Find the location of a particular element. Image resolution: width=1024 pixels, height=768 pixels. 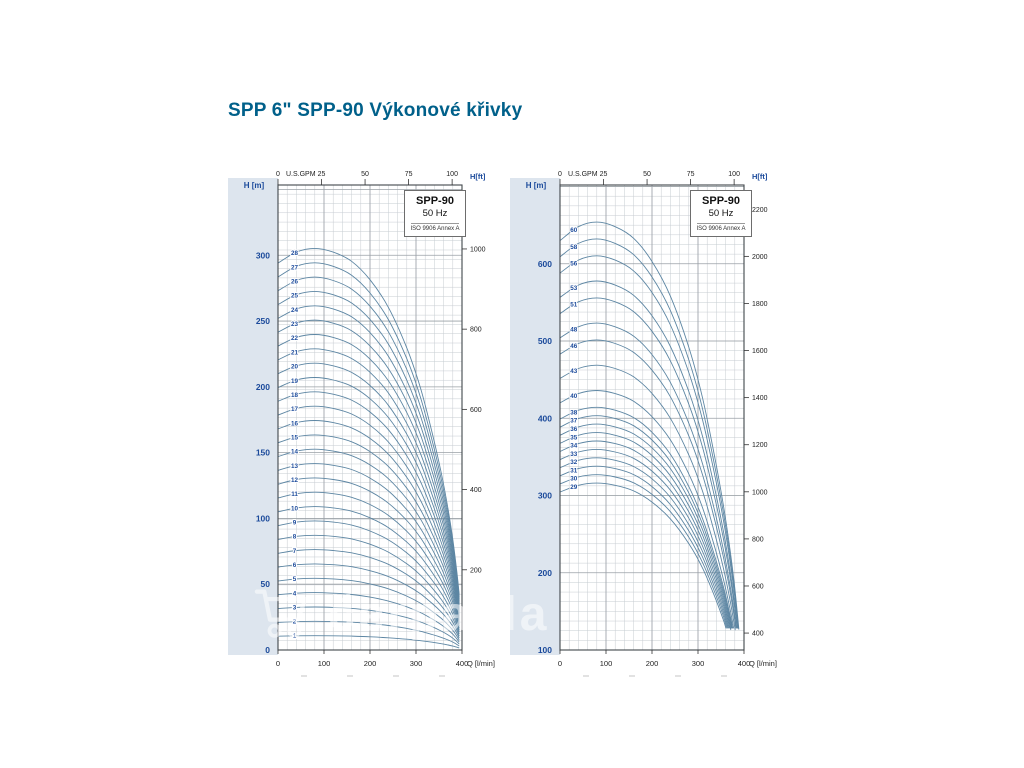

curve-label: 6 is located at coordinates (295, 565).